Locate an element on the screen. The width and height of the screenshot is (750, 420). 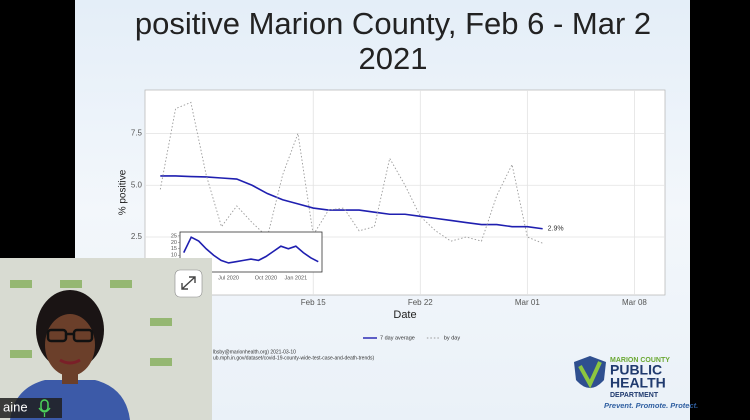
person-neck is located at coordinates (70, 378).